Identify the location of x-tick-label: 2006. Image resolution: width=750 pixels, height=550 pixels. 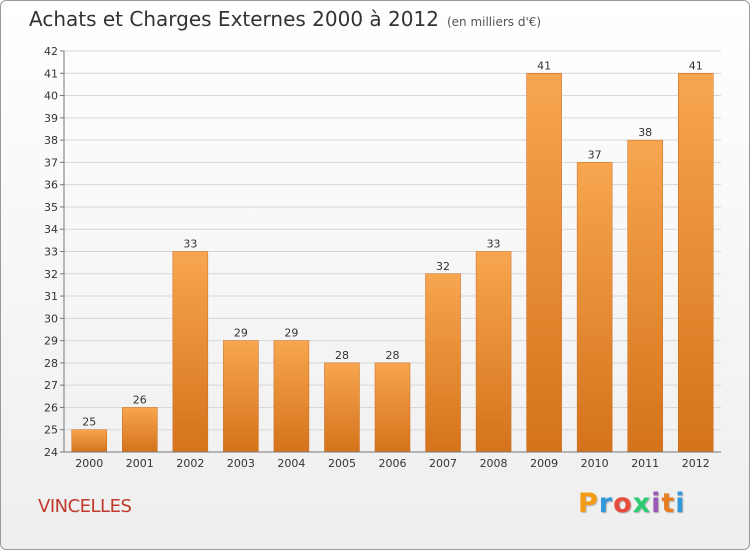
(393, 463).